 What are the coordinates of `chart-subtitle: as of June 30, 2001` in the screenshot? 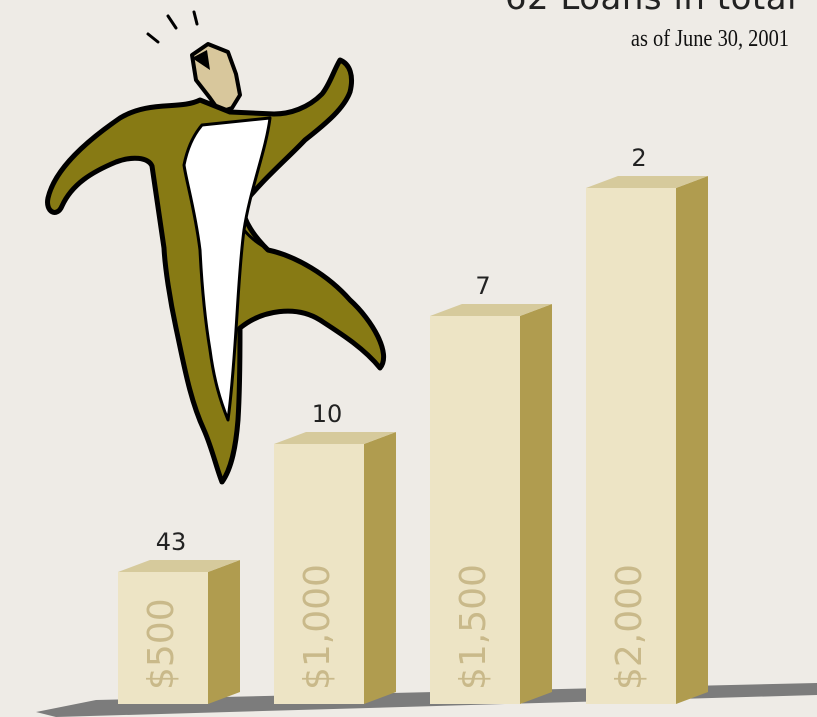 It's located at (709, 39).